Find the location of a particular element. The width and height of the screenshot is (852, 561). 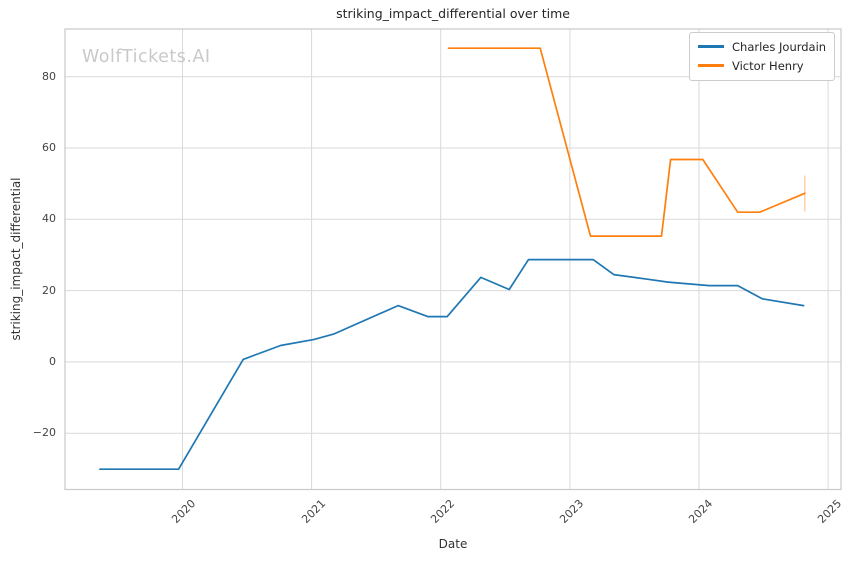

legend: Charles Jourdain Victor Henry is located at coordinates (762, 56).